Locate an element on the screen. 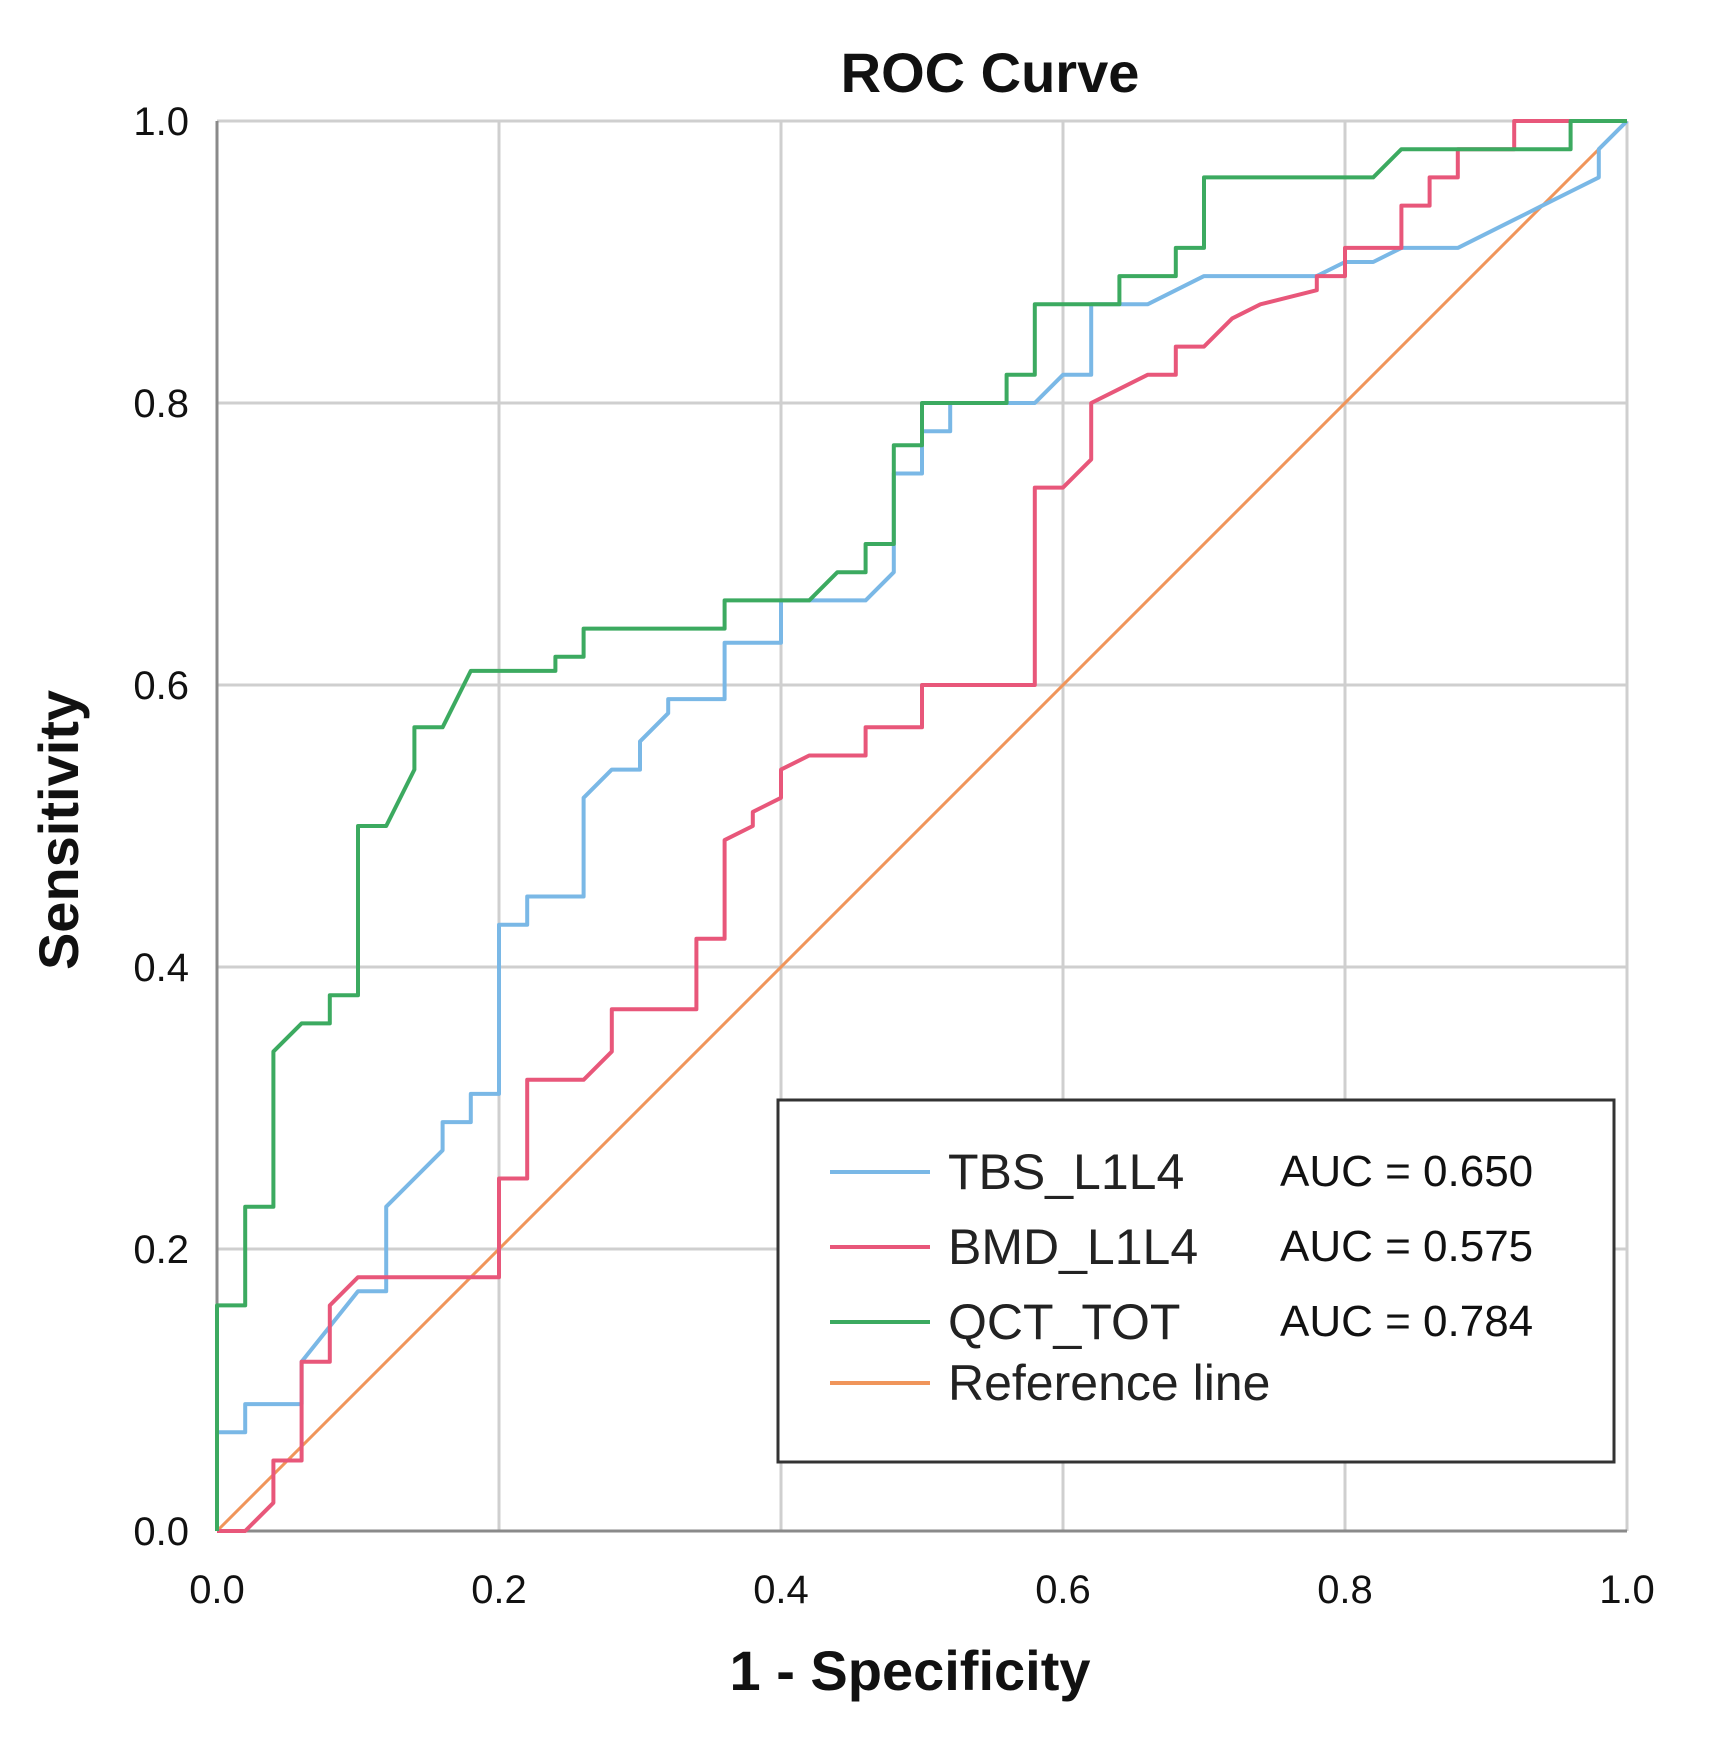 Image resolution: width=1718 pixels, height=1748 pixels. legend-label-bmd-l1l4: BMD_L1L4 is located at coordinates (1073, 1247).